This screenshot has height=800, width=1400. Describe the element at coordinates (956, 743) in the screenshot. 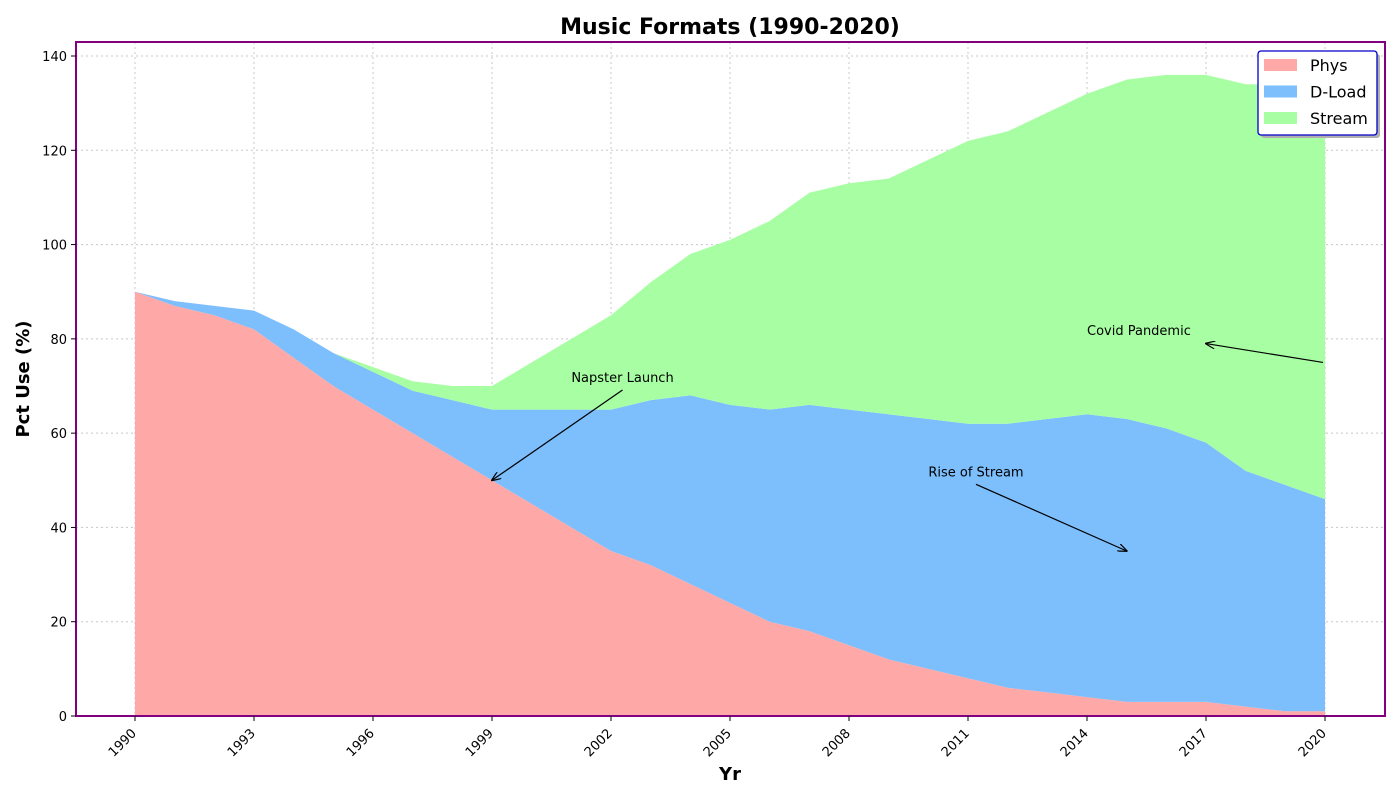

I see `x-tick-label: 2011` at that location.